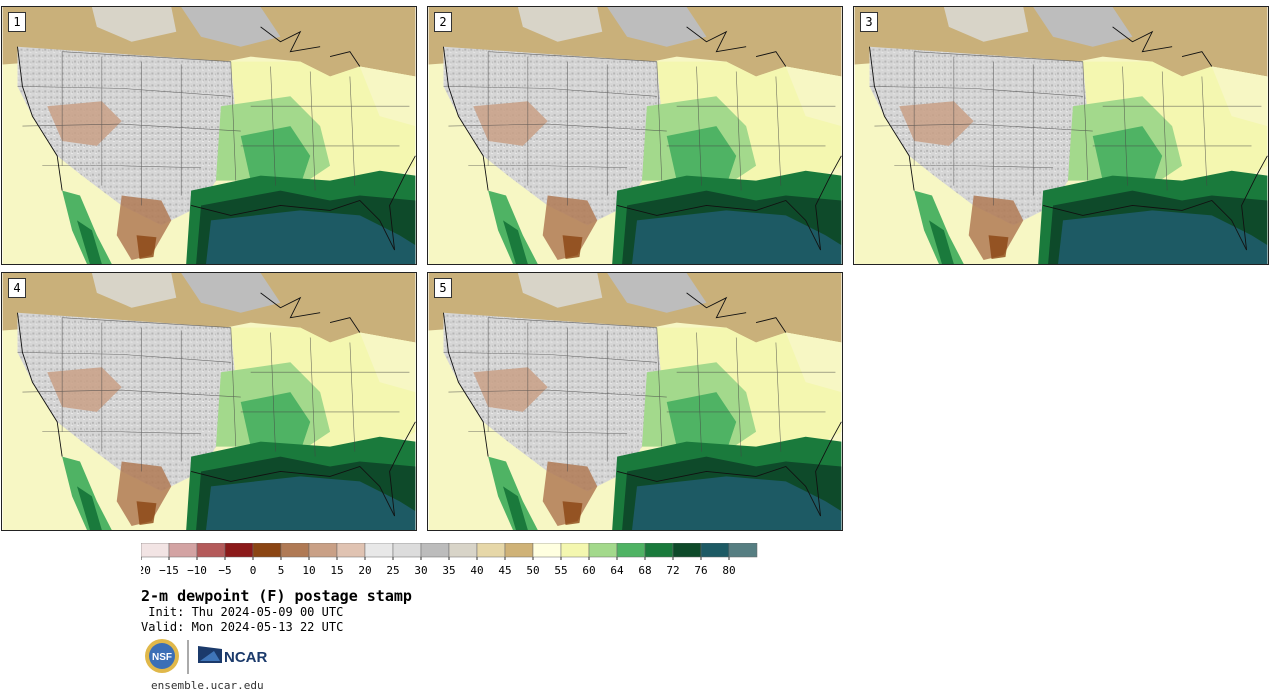 The image size is (1280, 696). I want to click on colorbar-tick-label: 35, so click(448, 570).